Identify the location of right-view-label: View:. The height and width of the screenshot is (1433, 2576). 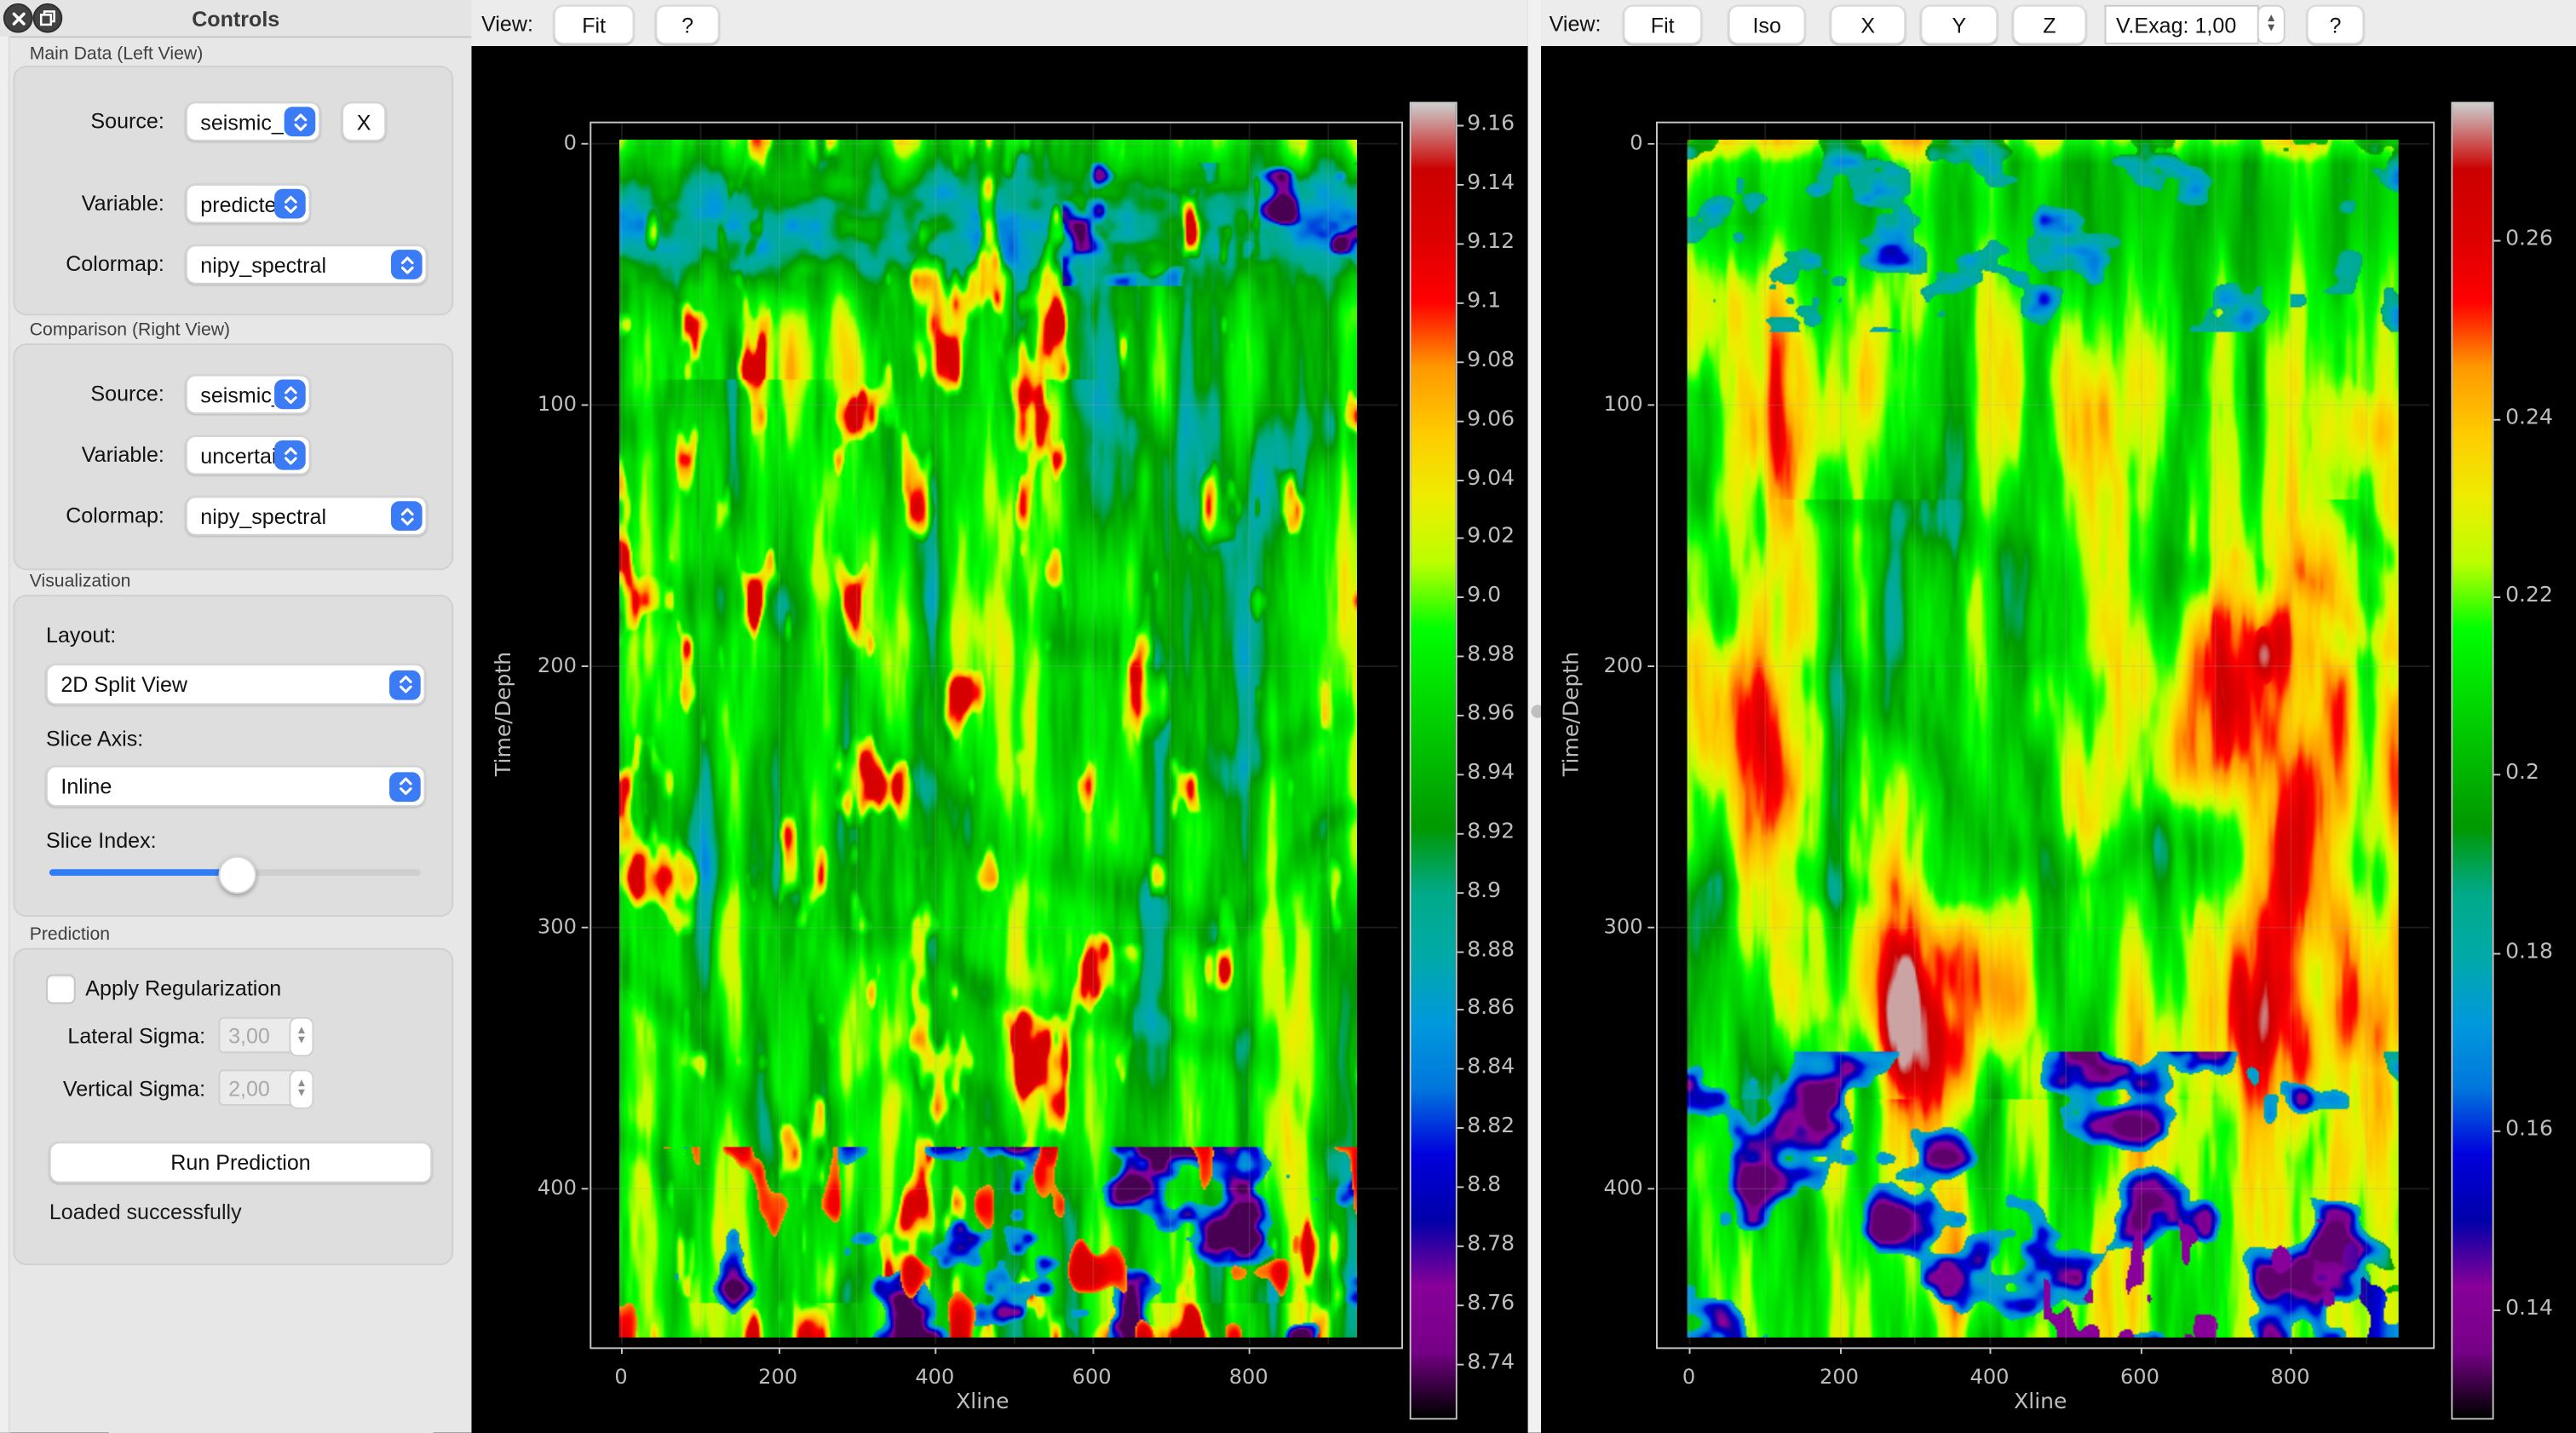
(1575, 24).